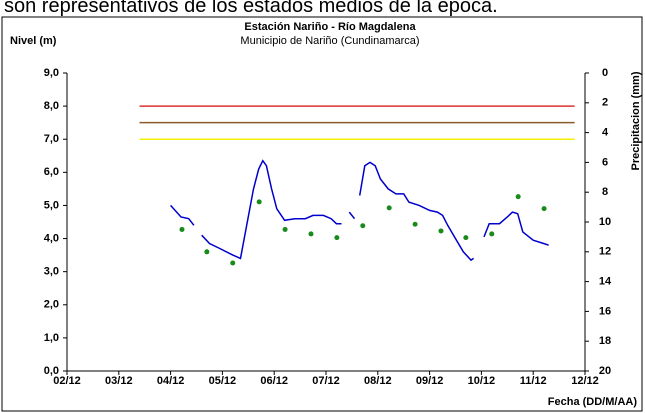 Image resolution: width=645 pixels, height=413 pixels. I want to click on chart-subtitle: Municipio de Nariño (Cundinamarca), so click(329, 41).